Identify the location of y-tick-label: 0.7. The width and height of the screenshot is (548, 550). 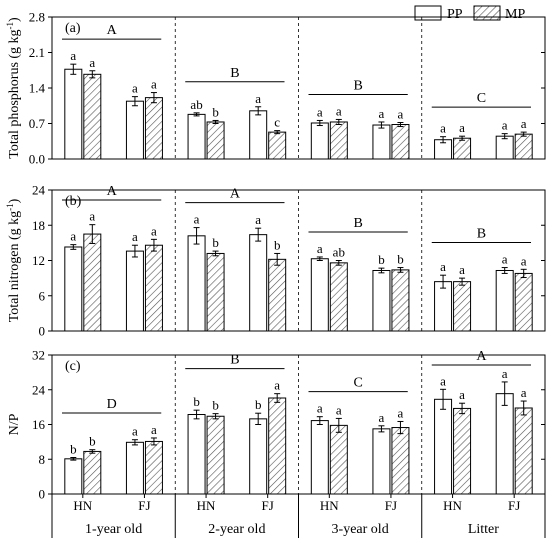
(37, 123).